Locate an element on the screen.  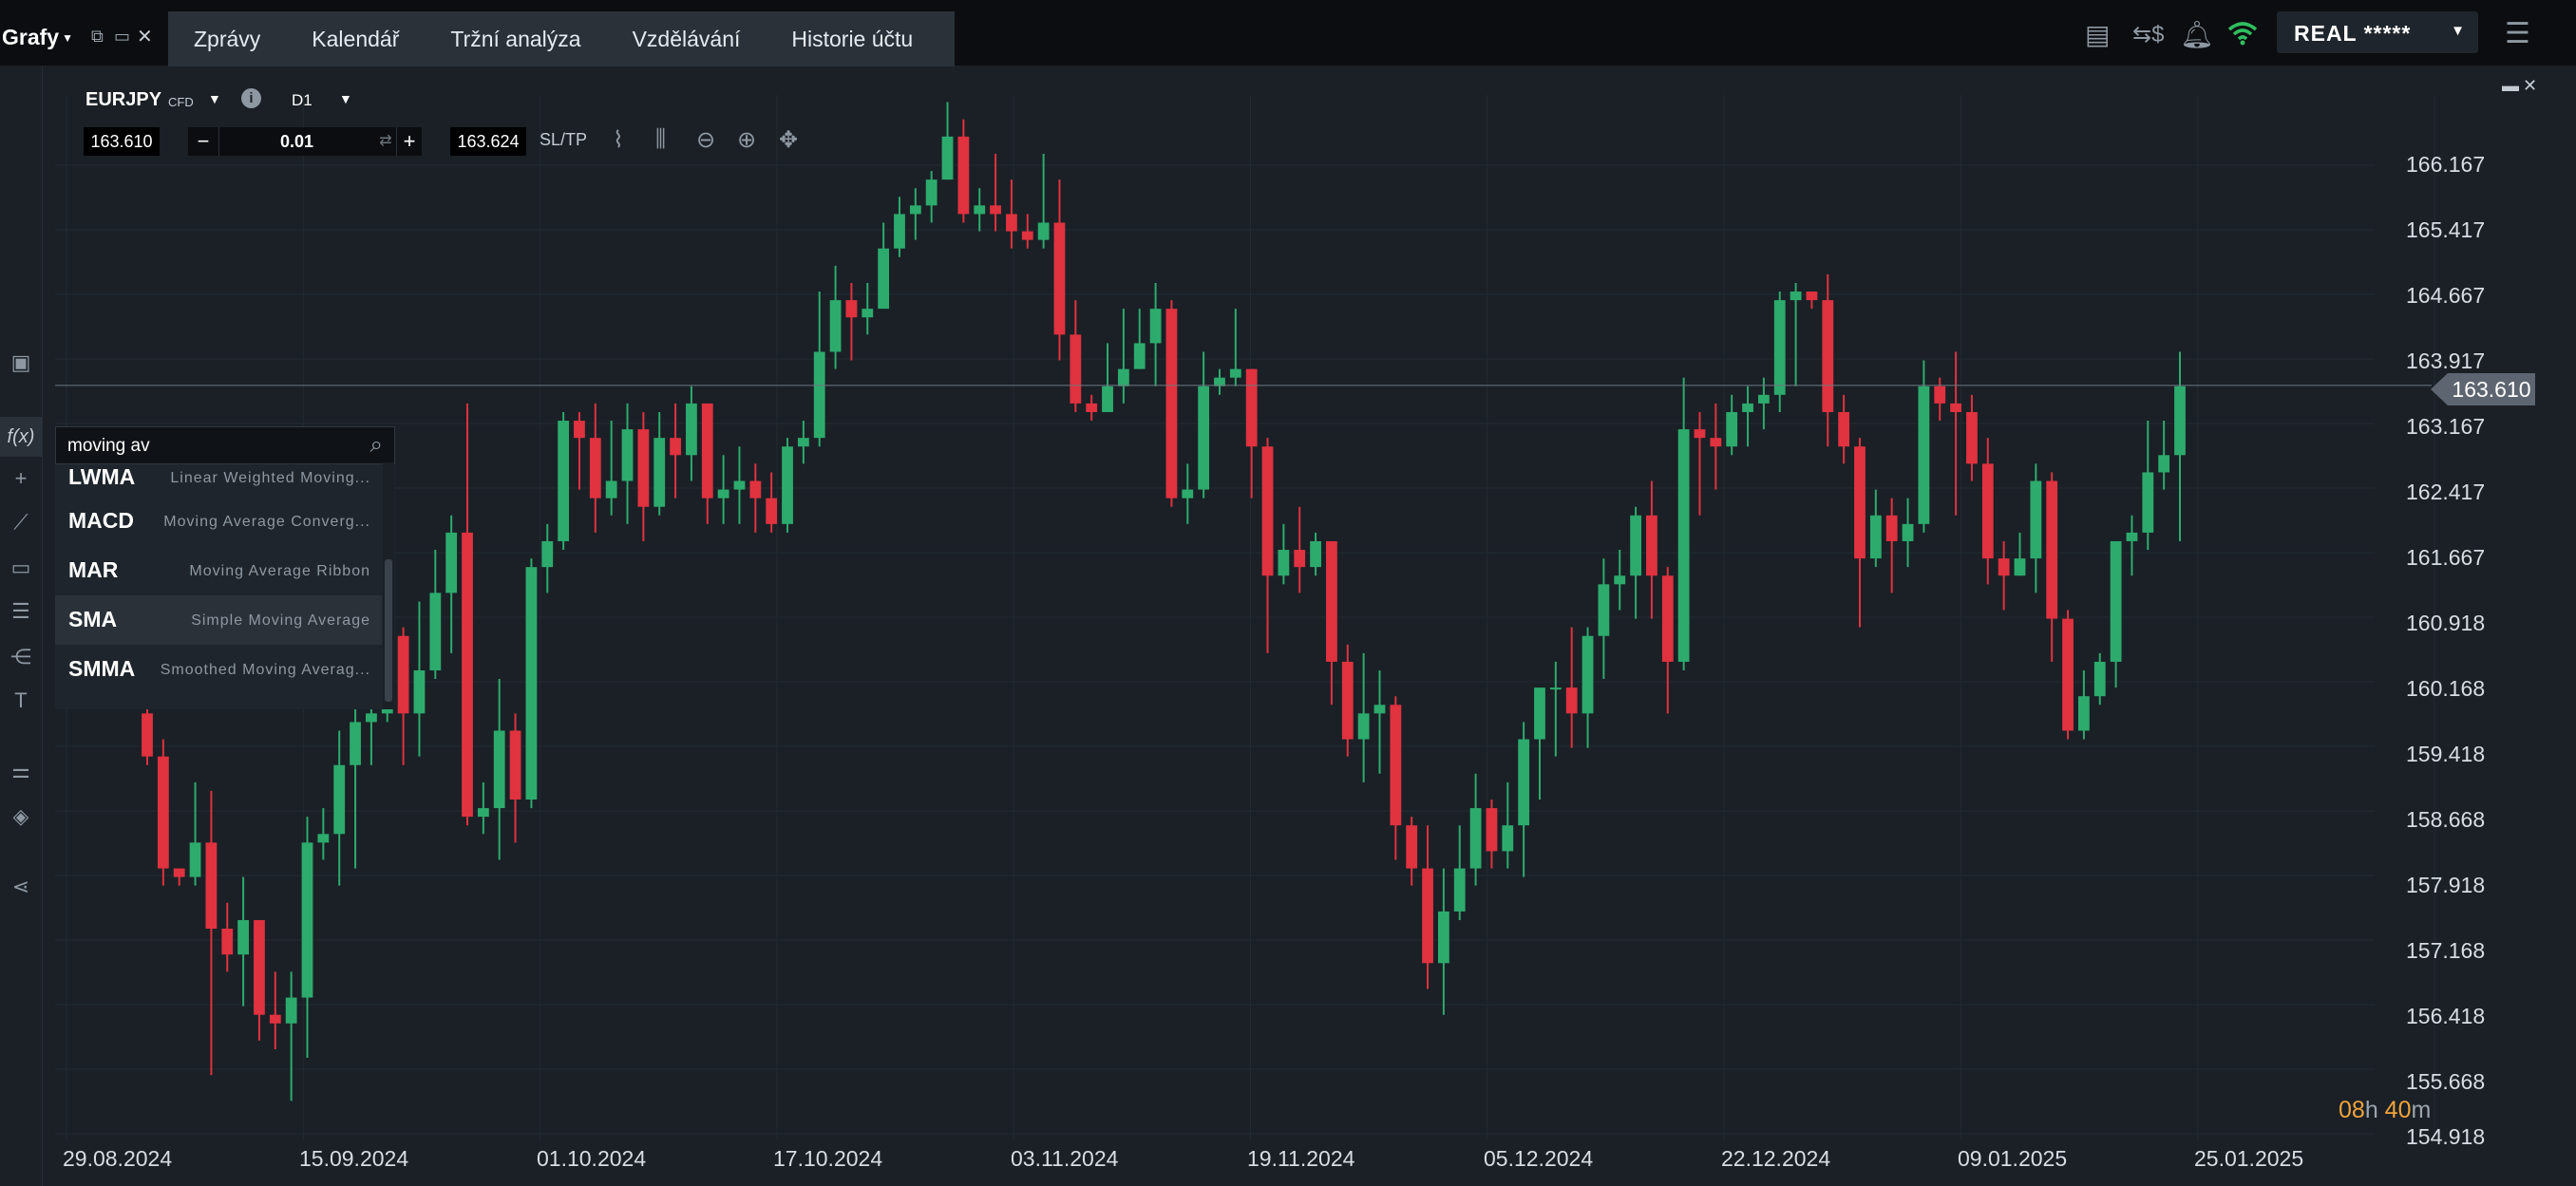
trend-line-icon: ⟋ is located at coordinates (20, 522).